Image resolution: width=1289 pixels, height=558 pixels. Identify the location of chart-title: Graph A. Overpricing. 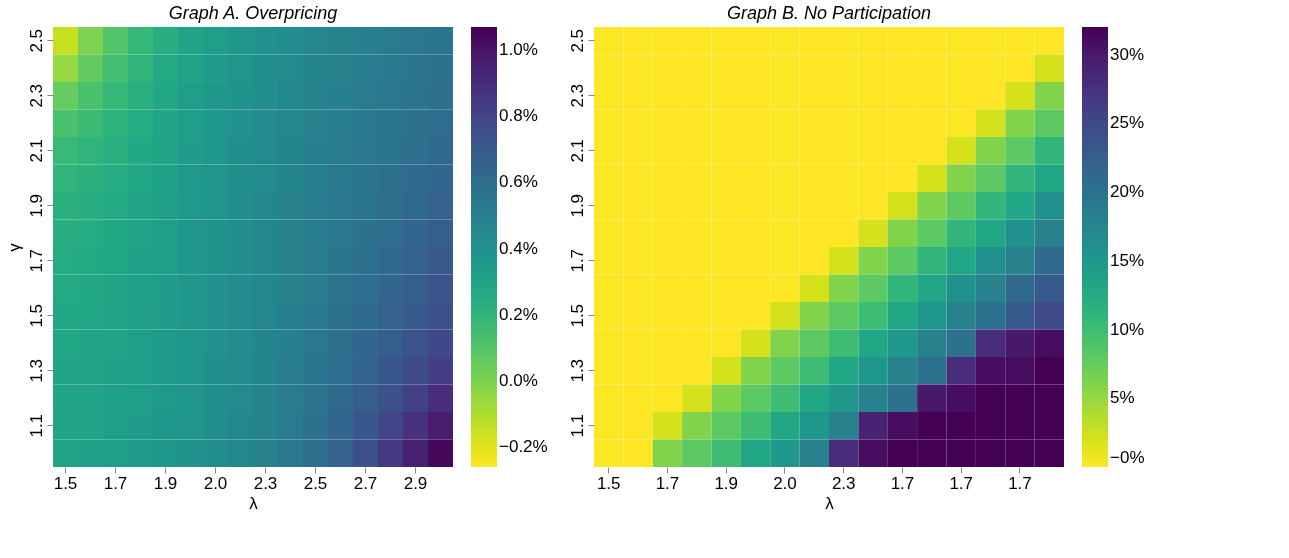
(253, 13).